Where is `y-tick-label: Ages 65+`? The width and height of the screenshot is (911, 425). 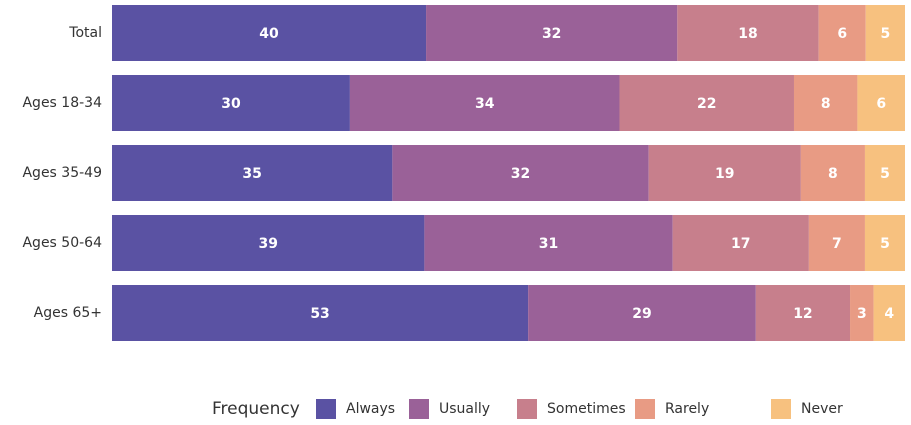
y-tick-label: Ages 65+ is located at coordinates (68, 313).